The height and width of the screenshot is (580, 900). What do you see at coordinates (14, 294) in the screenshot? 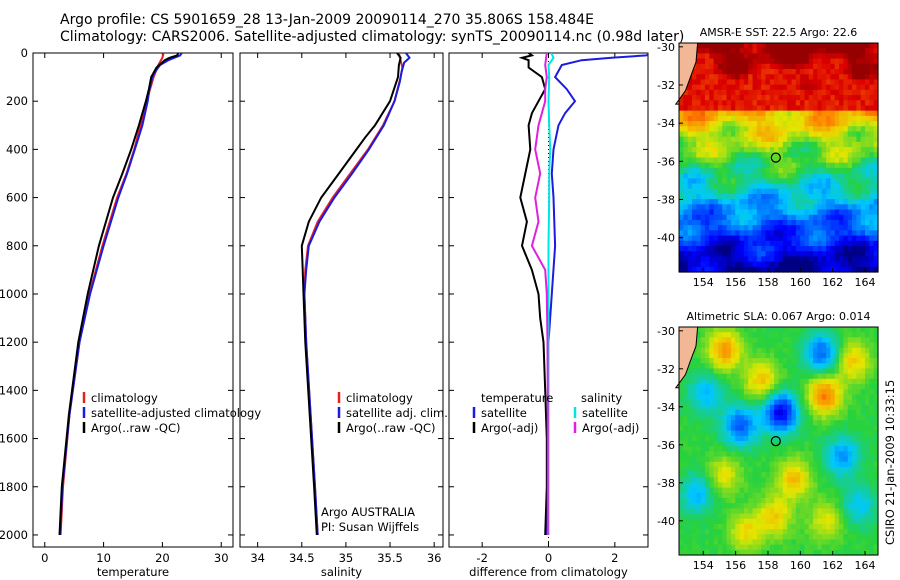
I see `y-tick-label: 1000` at bounding box center [14, 294].